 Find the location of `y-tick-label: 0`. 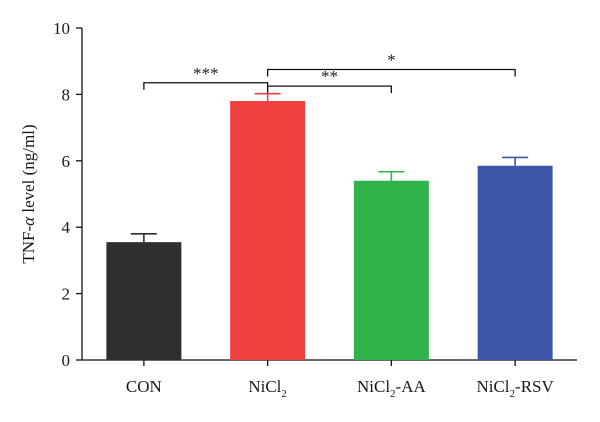

y-tick-label: 0 is located at coordinates (66, 360).